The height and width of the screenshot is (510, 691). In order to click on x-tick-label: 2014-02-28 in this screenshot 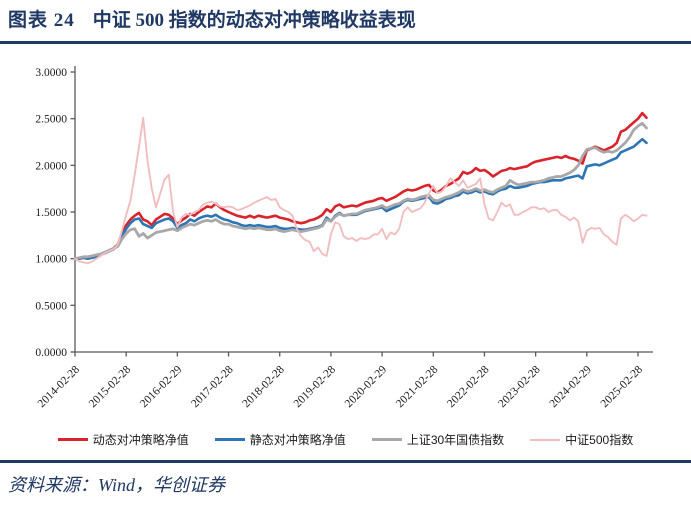, I will do `click(59, 386)`.